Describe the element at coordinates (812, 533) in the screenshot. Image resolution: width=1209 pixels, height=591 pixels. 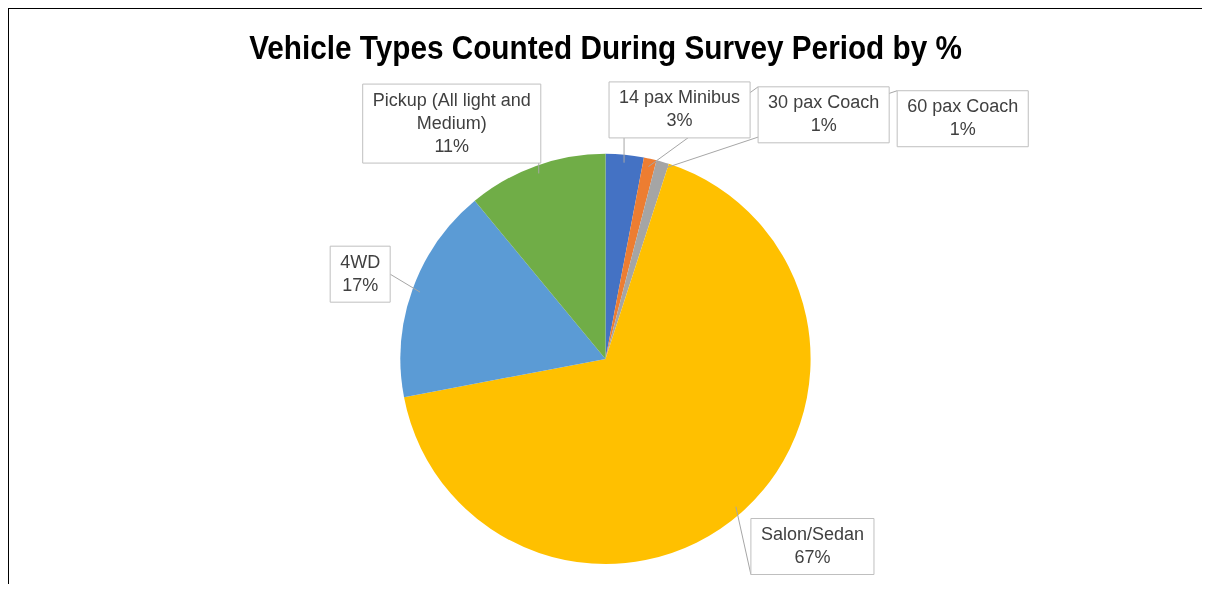
I see `slice-label: Salon/Sedan` at that location.